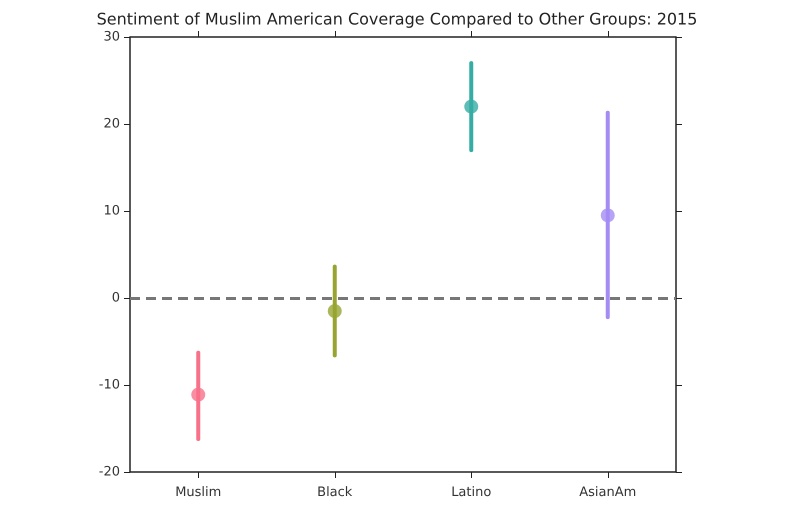 The width and height of the screenshot is (794, 512). What do you see at coordinates (471, 492) in the screenshot?
I see `x-tick-label: Latino` at bounding box center [471, 492].